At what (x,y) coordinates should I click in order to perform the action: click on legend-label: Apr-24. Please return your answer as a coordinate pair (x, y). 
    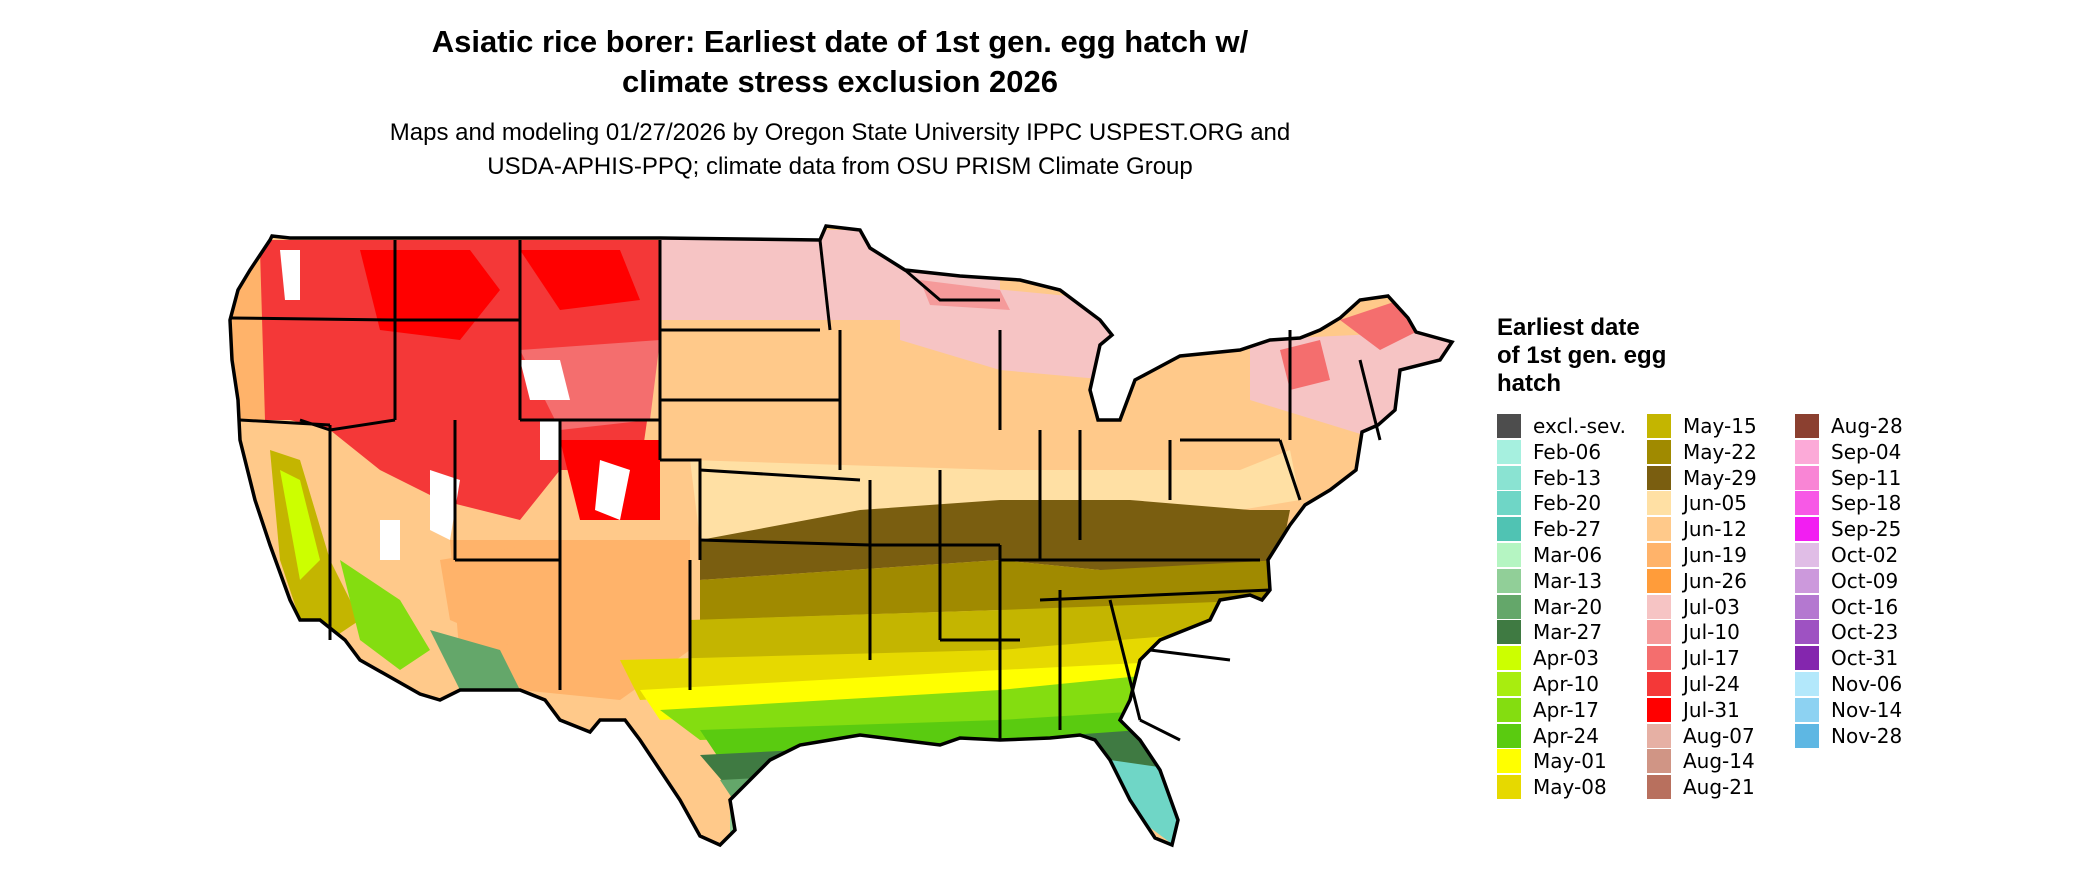
    Looking at the image, I should click on (1566, 735).